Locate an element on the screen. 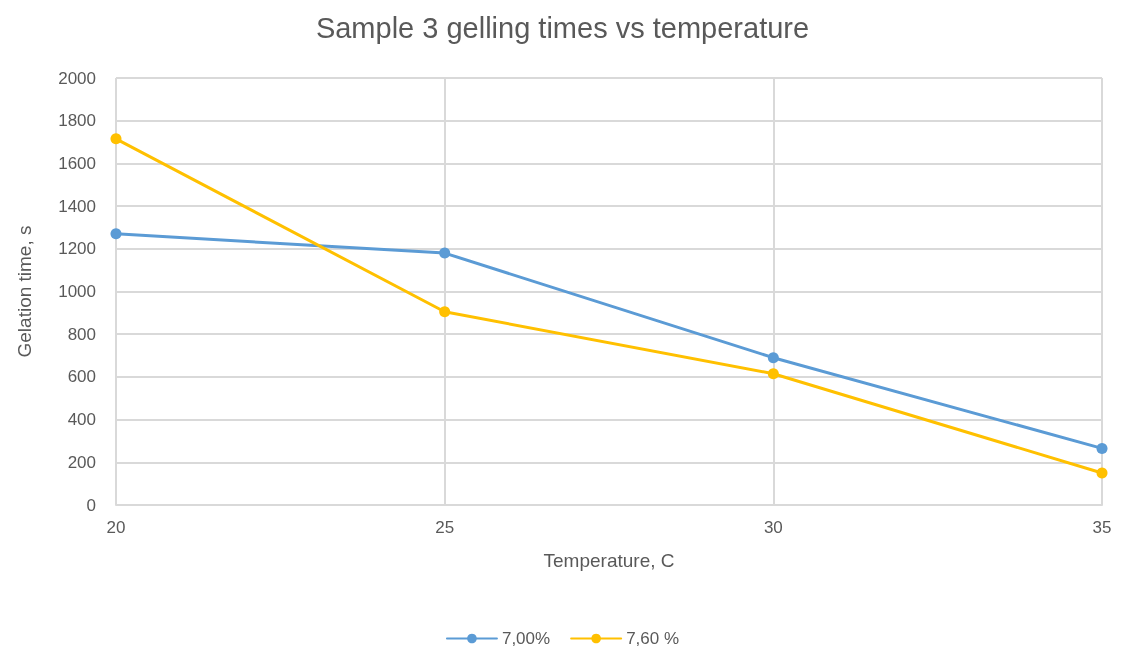 The width and height of the screenshot is (1125, 662). legend-label: 7,60 % is located at coordinates (653, 638).